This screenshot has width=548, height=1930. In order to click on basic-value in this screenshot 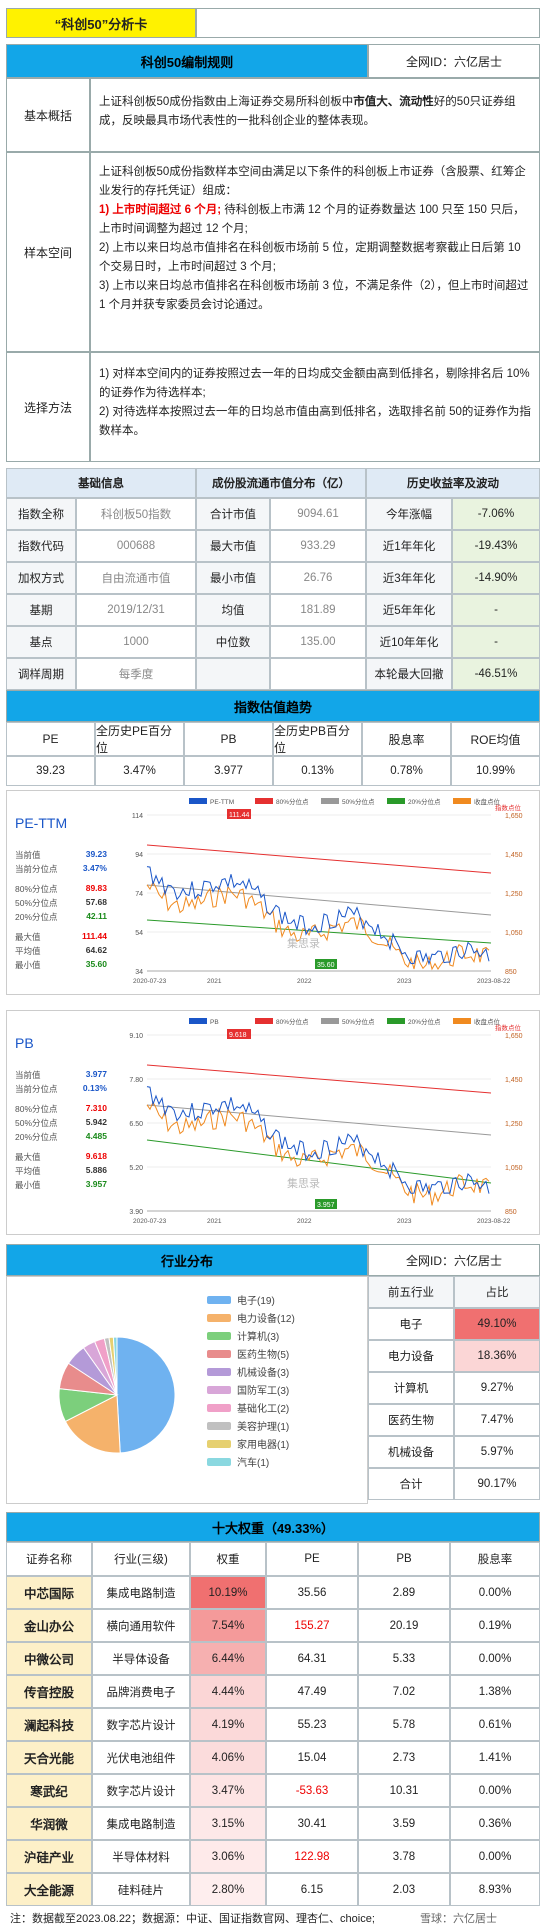, I will do `click(318, 674)`.